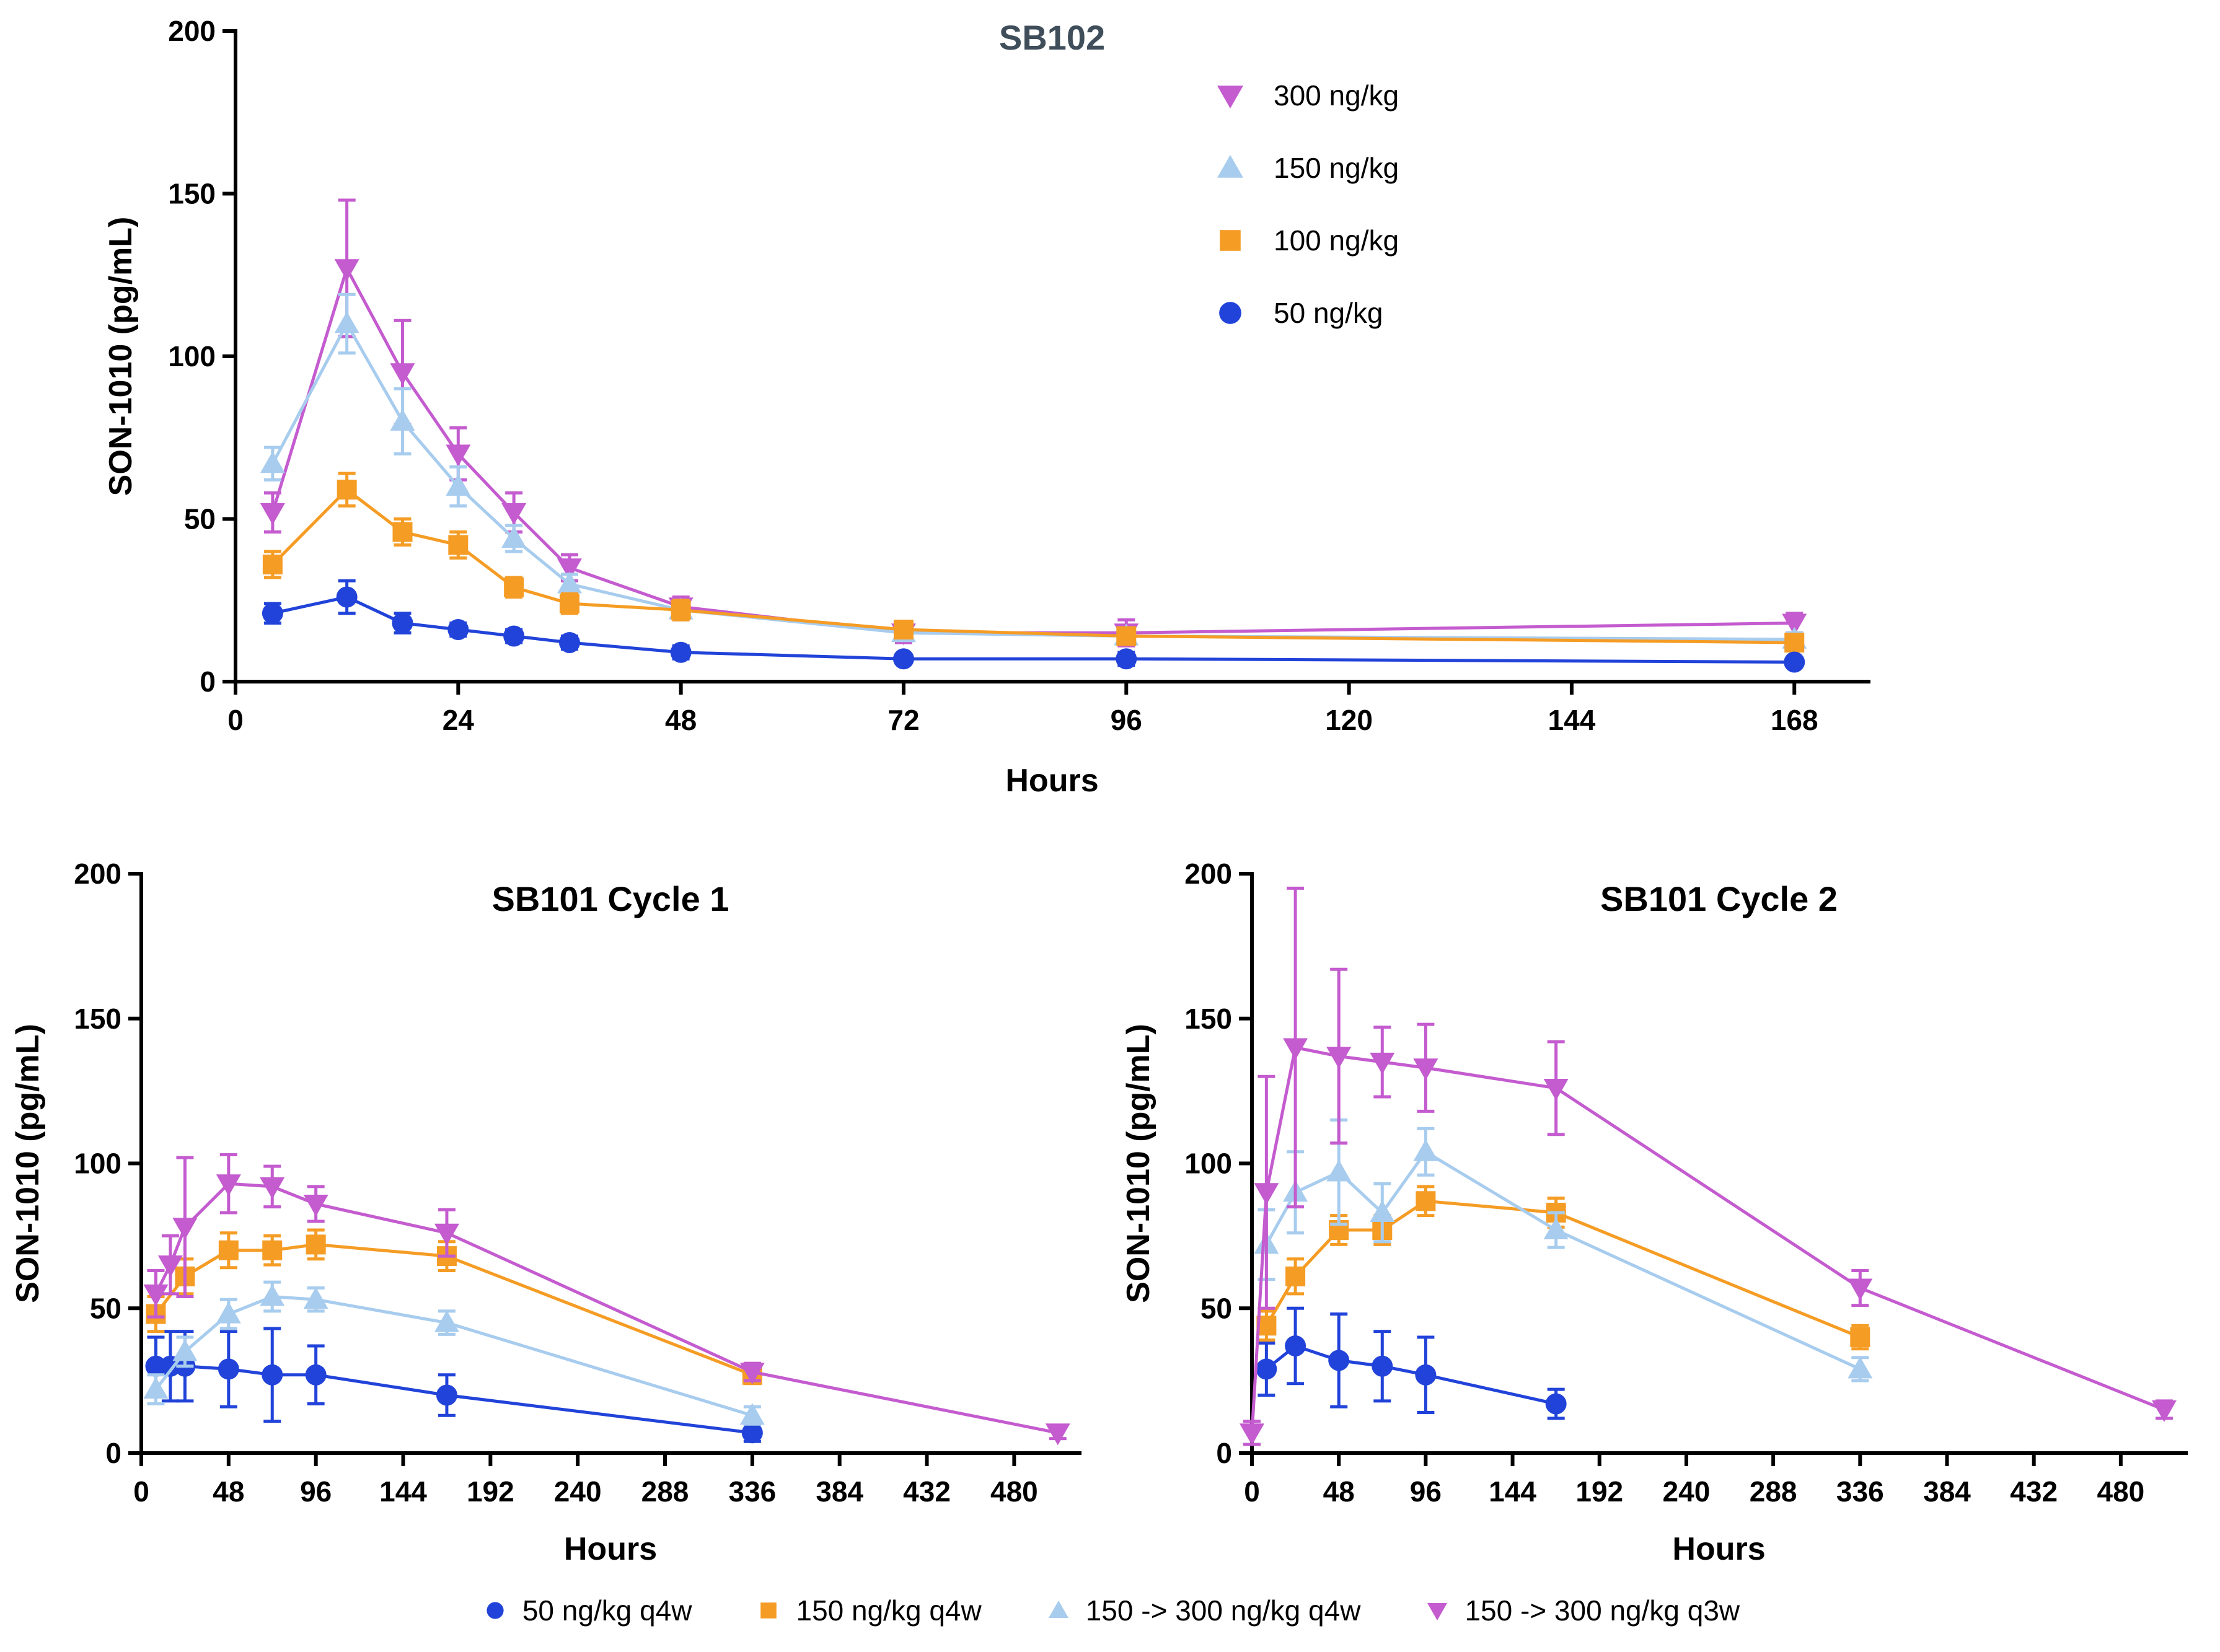 This screenshot has height=1652, width=2220. What do you see at coordinates (1719, 898) in the screenshot?
I see `chart-title: SB101 Cycle 2` at bounding box center [1719, 898].